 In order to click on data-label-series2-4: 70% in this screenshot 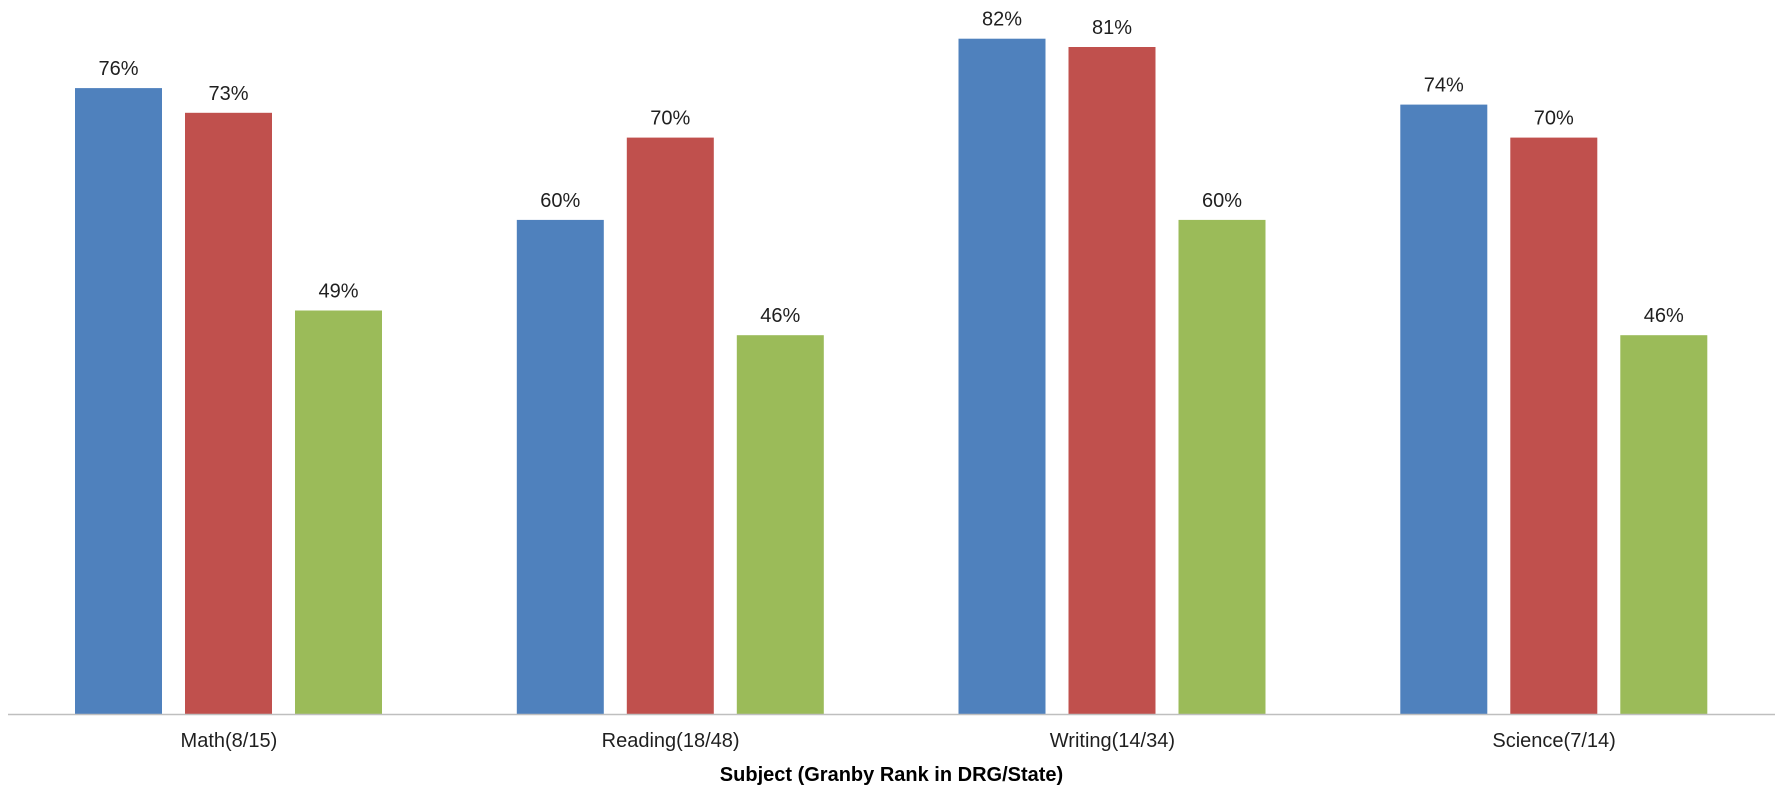, I will do `click(1554, 119)`.